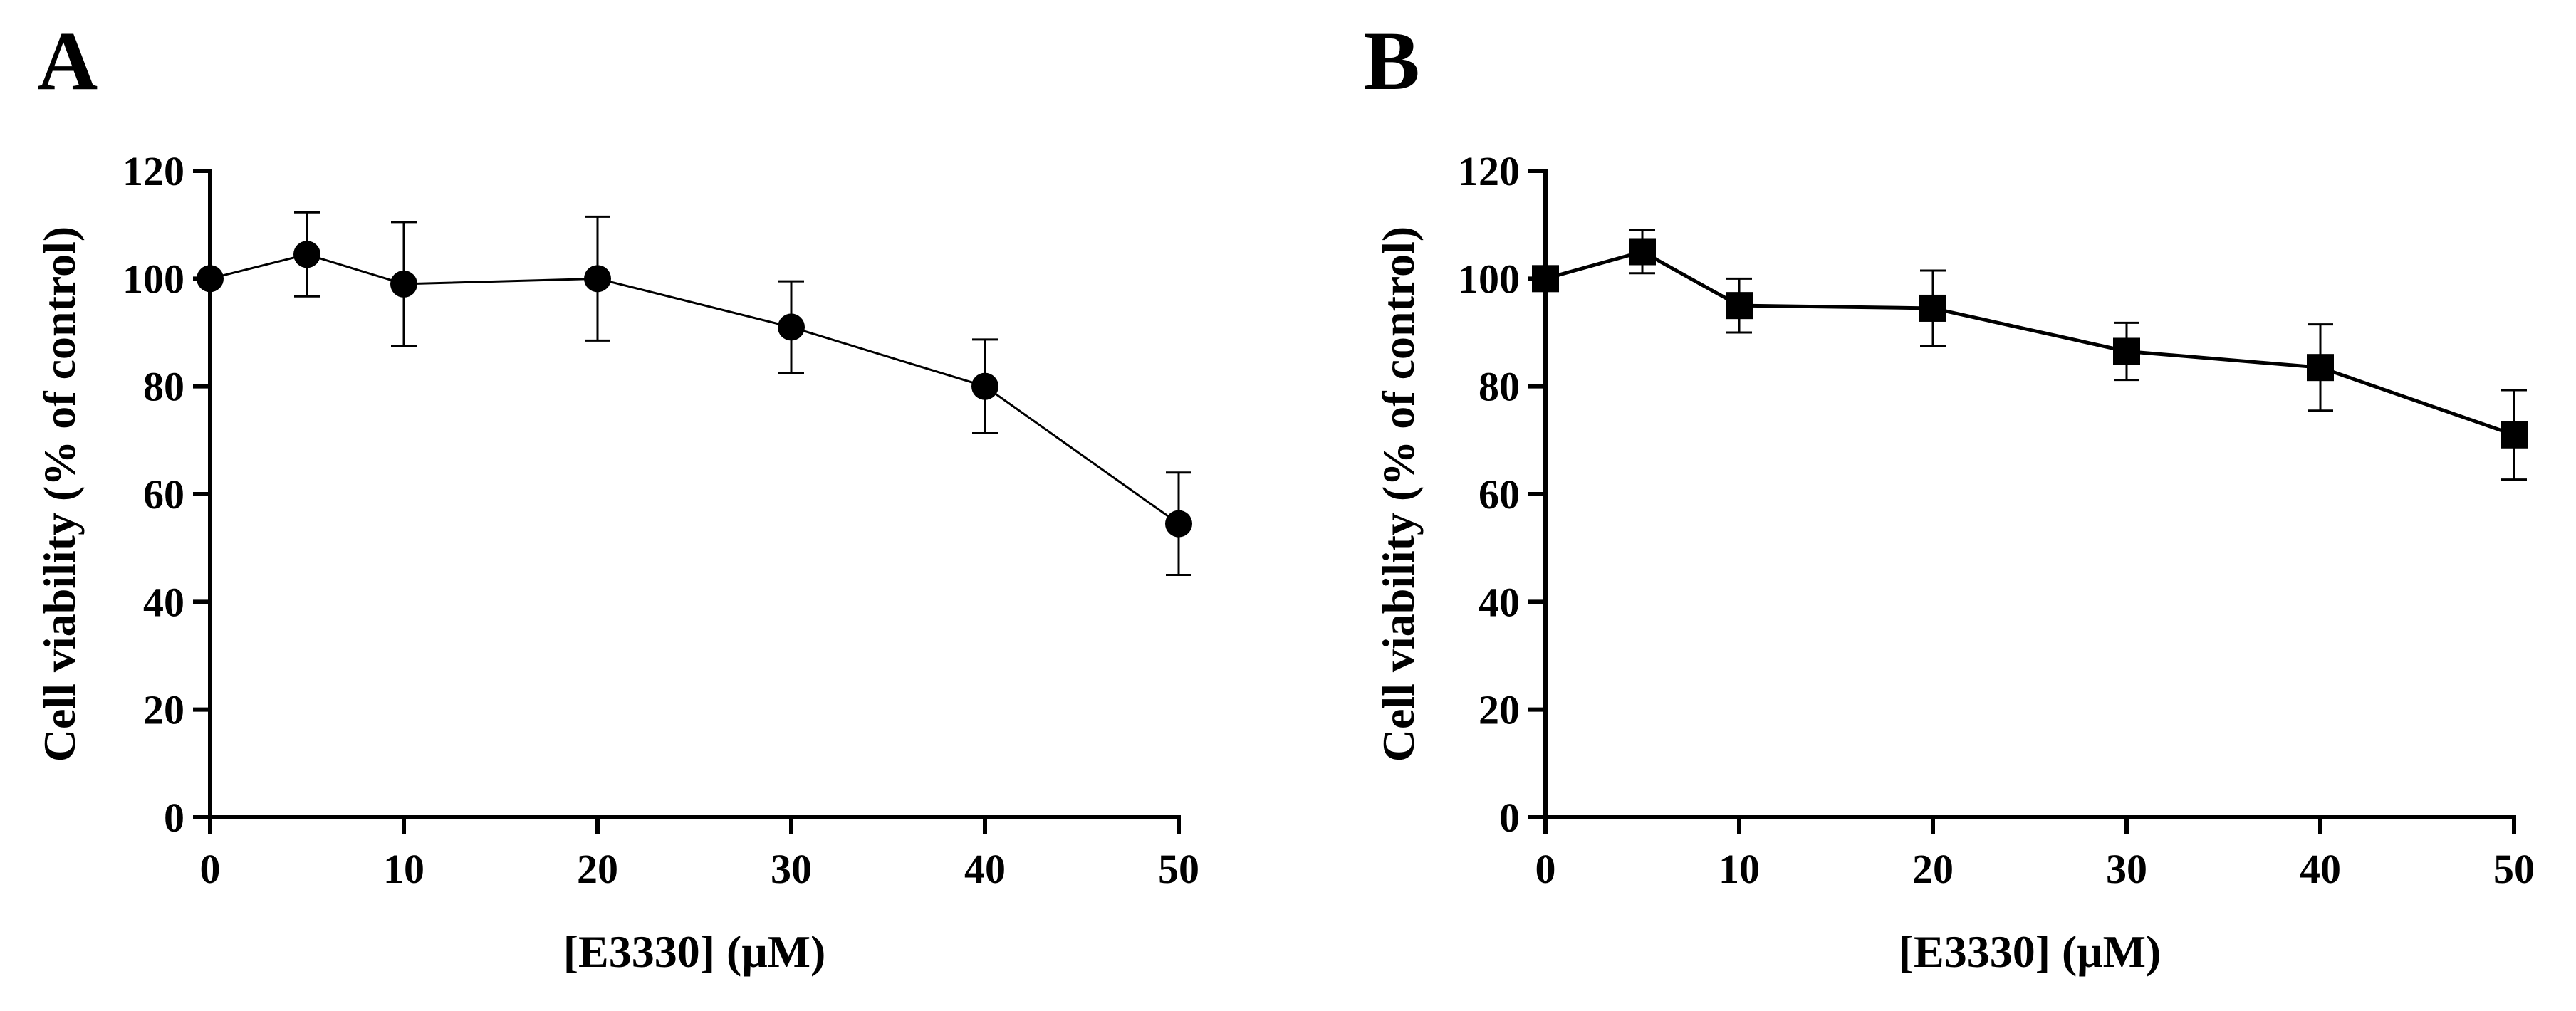 The image size is (2576, 1011). Describe the element at coordinates (1392, 61) in the screenshot. I see `panel-letter: B` at that location.